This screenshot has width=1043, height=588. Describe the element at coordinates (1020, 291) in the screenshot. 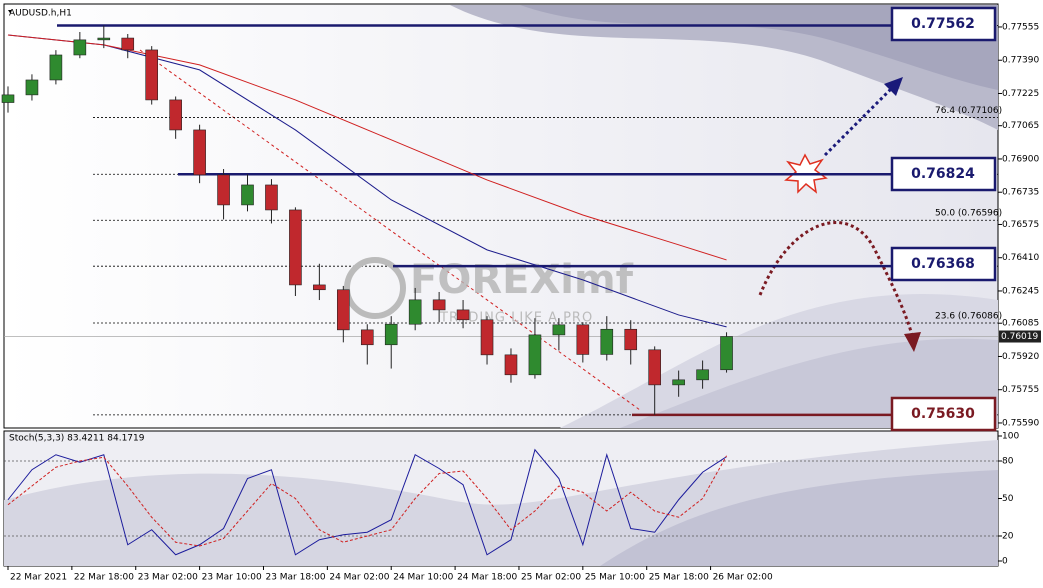

I see `y-tick-label: 0.76245` at that location.